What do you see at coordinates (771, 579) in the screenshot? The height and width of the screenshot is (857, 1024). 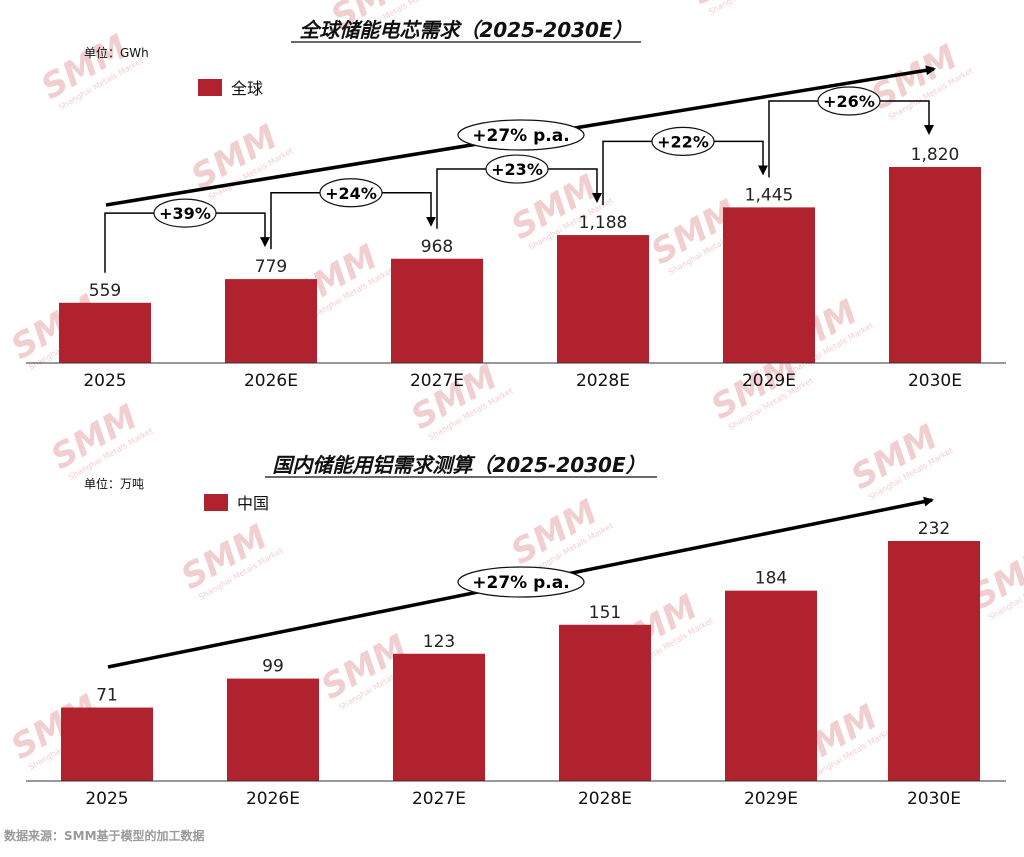 I see `value-label: 184` at bounding box center [771, 579].